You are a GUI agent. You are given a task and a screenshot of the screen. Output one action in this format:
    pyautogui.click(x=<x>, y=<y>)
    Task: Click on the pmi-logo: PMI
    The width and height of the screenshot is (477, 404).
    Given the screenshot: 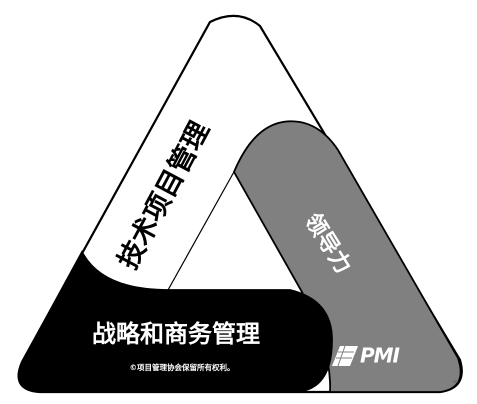 What is the action you would take?
    pyautogui.click(x=367, y=356)
    